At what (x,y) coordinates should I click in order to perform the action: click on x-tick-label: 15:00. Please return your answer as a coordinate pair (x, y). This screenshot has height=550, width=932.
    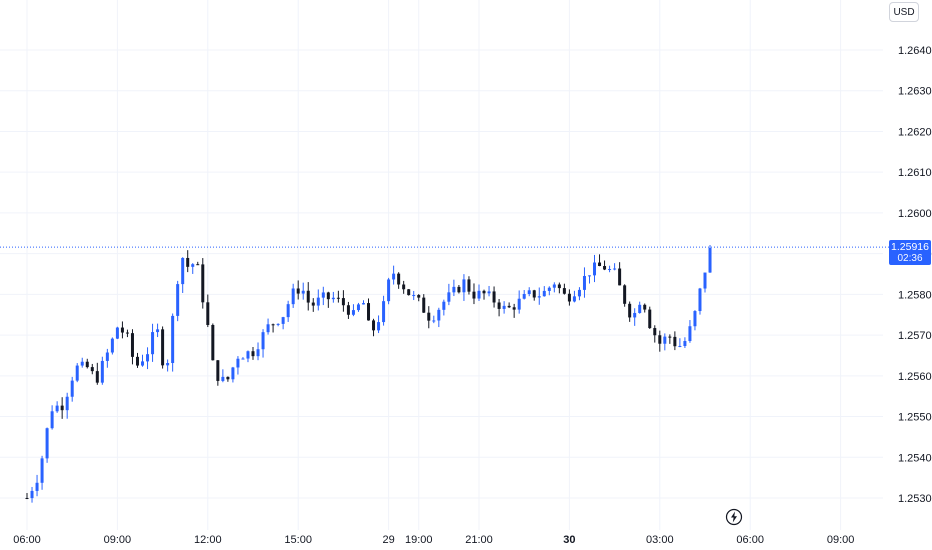
    Looking at the image, I should click on (298, 540).